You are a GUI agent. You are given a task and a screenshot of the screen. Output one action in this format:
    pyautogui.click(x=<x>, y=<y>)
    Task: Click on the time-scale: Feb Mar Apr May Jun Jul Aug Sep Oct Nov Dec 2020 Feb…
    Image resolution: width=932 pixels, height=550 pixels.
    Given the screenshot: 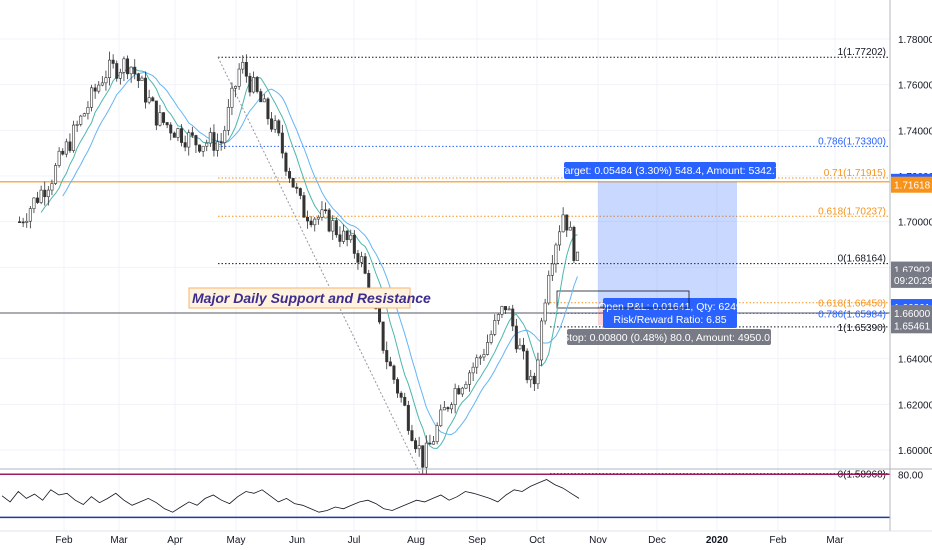 What is the action you would take?
    pyautogui.click(x=466, y=538)
    